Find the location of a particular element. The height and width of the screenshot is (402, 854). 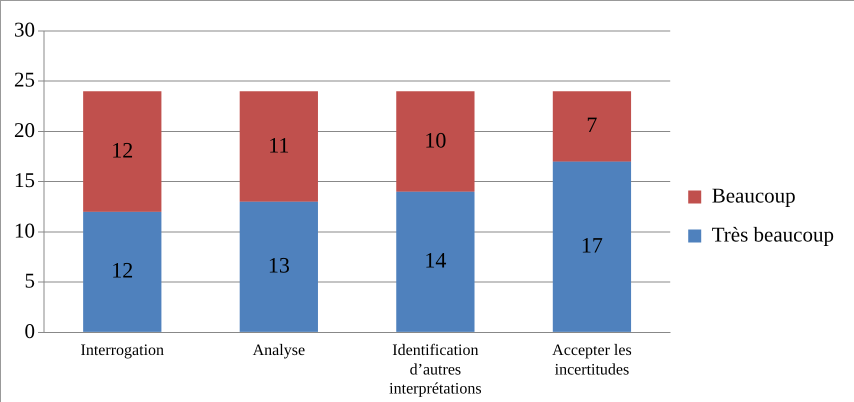

x-tick-label: Interrogation is located at coordinates (122, 351).